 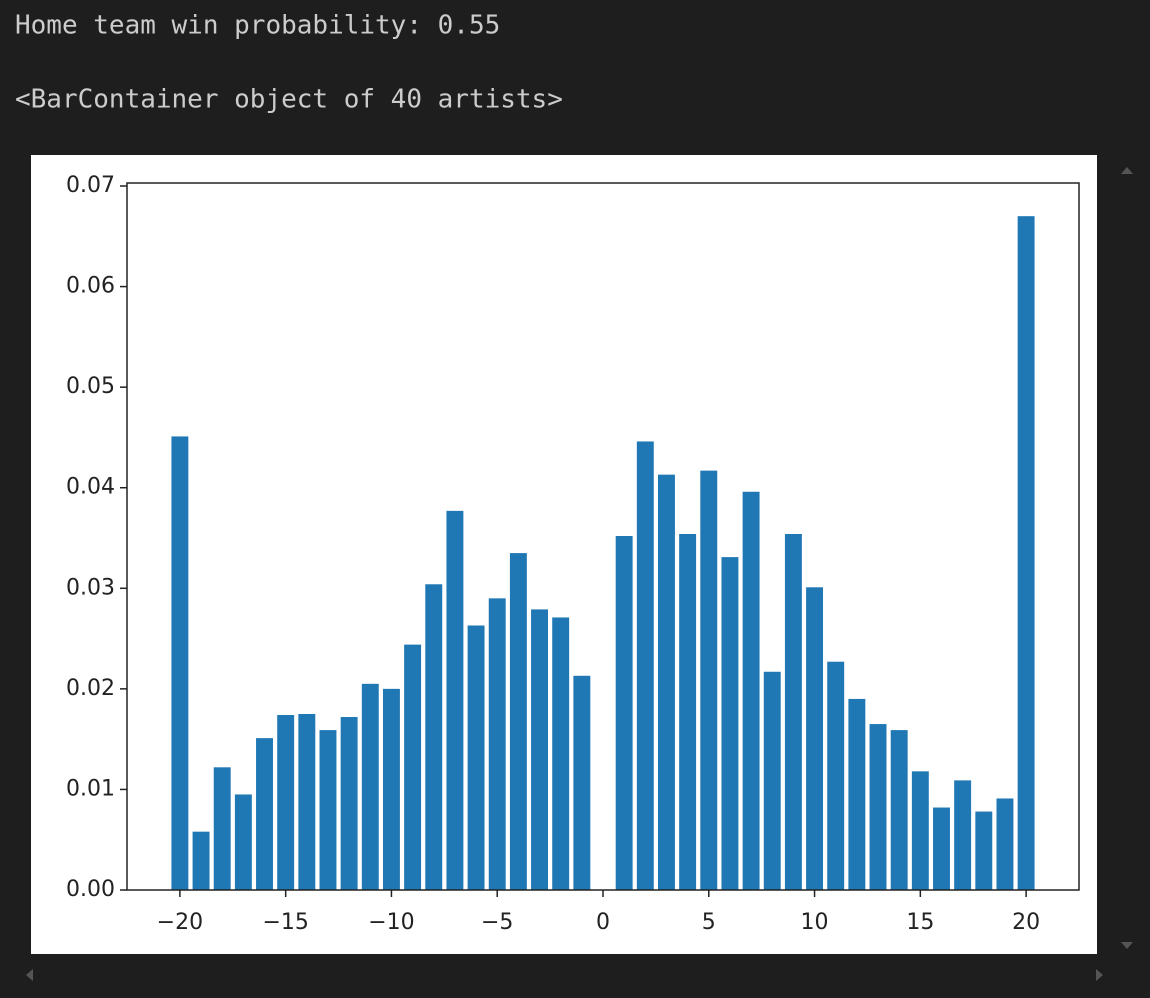 What do you see at coordinates (90, 185) in the screenshot?
I see `y-tick-label: 0.07` at bounding box center [90, 185].